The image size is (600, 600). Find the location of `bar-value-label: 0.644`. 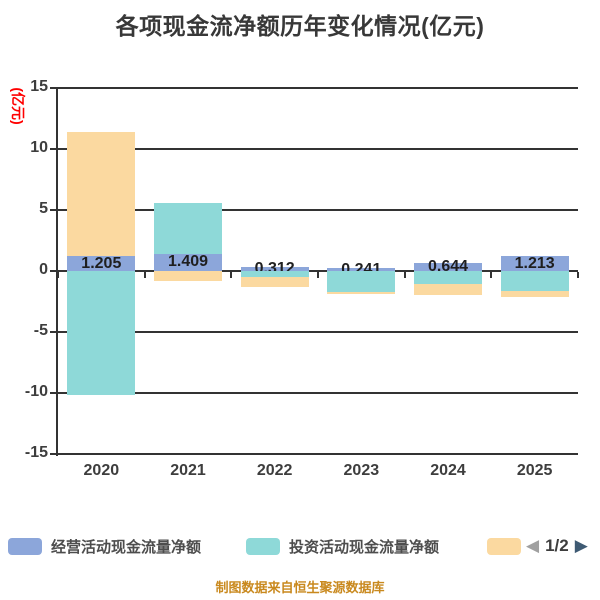

bar-value-label: 0.644 is located at coordinates (448, 267).